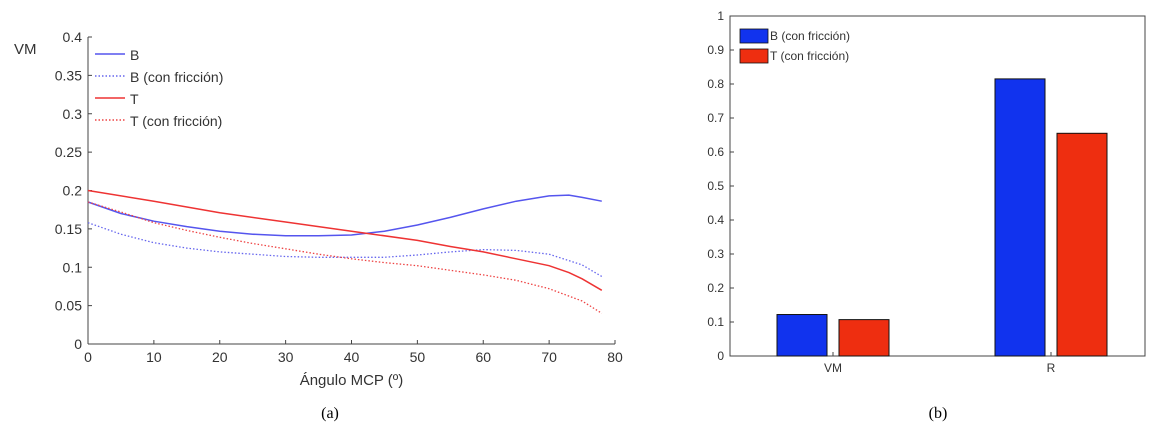 This screenshot has height=425, width=1149. Describe the element at coordinates (715, 84) in the screenshot. I see `y-tick-label: 0.8` at that location.